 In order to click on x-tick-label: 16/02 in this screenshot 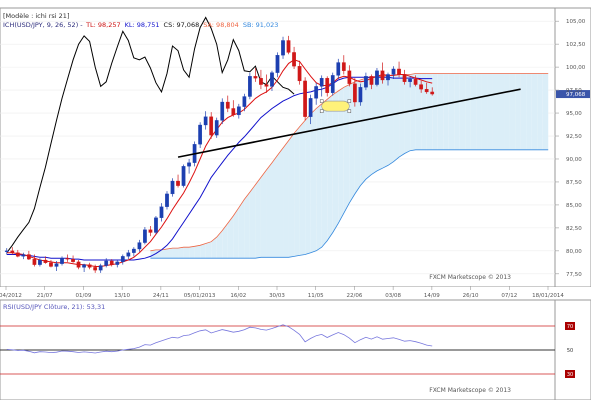, I will do `click(238, 296)`.